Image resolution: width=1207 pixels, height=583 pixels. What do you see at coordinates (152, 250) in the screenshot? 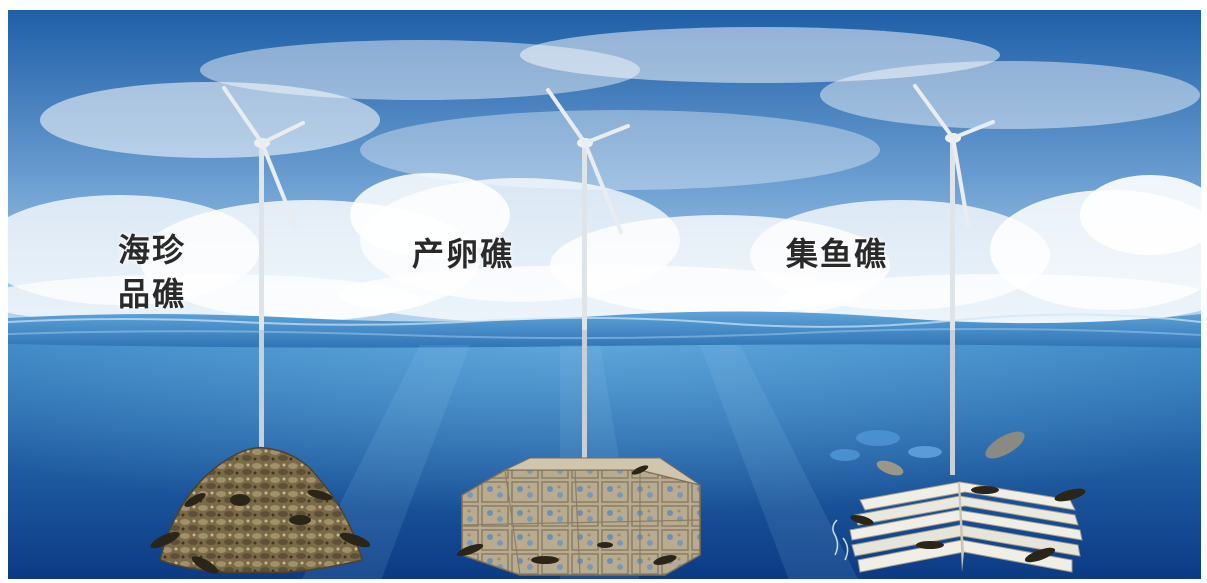
I see `reef-label-seafood-line1: 海珍` at bounding box center [152, 250].